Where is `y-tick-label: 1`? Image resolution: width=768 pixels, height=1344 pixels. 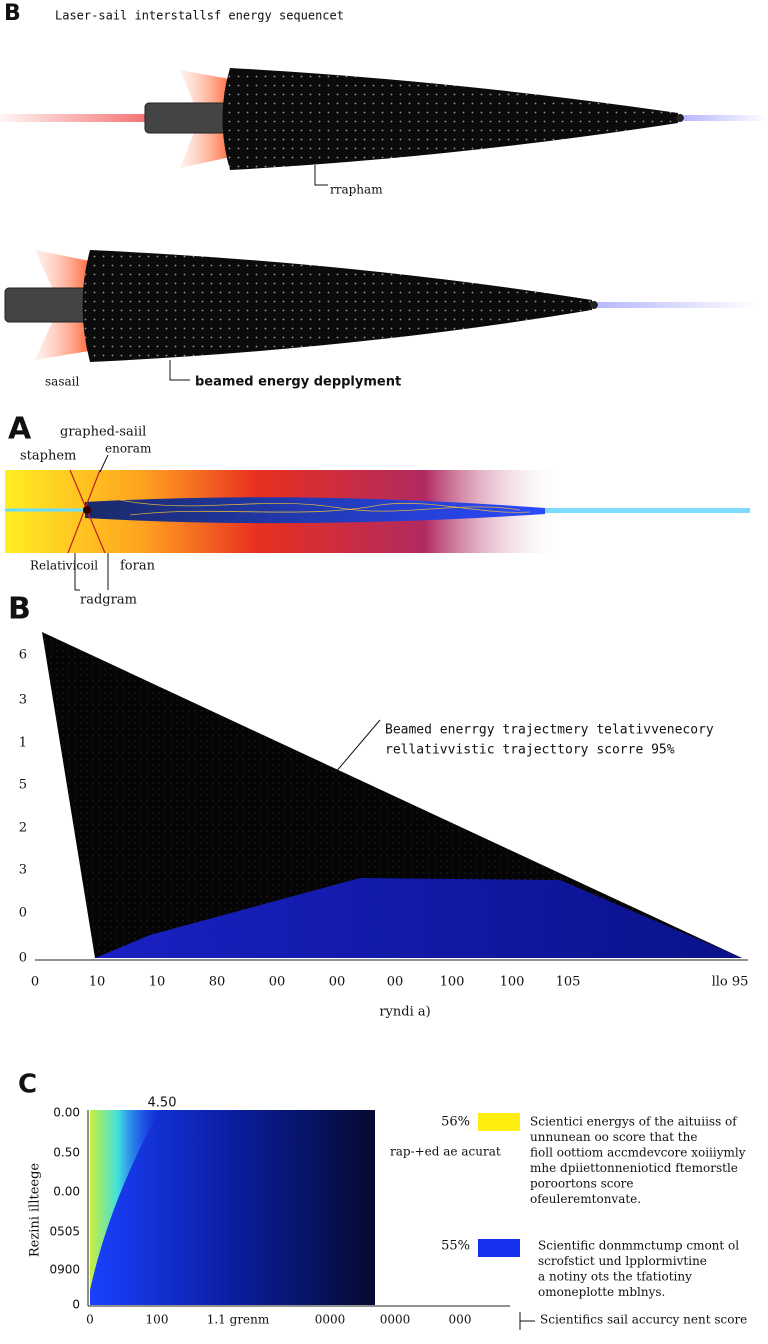 y-tick-label: 1 is located at coordinates (23, 743).